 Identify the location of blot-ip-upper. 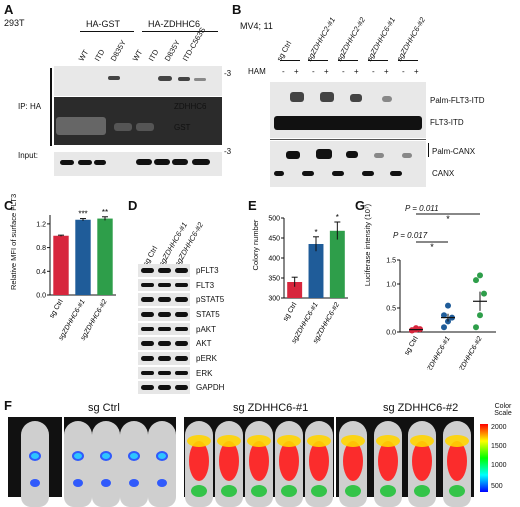
(138, 81).